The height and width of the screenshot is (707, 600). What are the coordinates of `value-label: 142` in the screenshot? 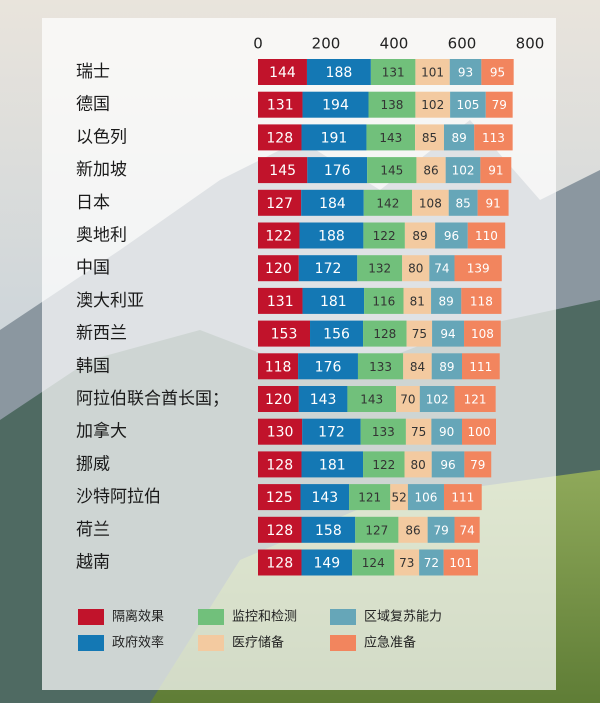 It's located at (387, 203).